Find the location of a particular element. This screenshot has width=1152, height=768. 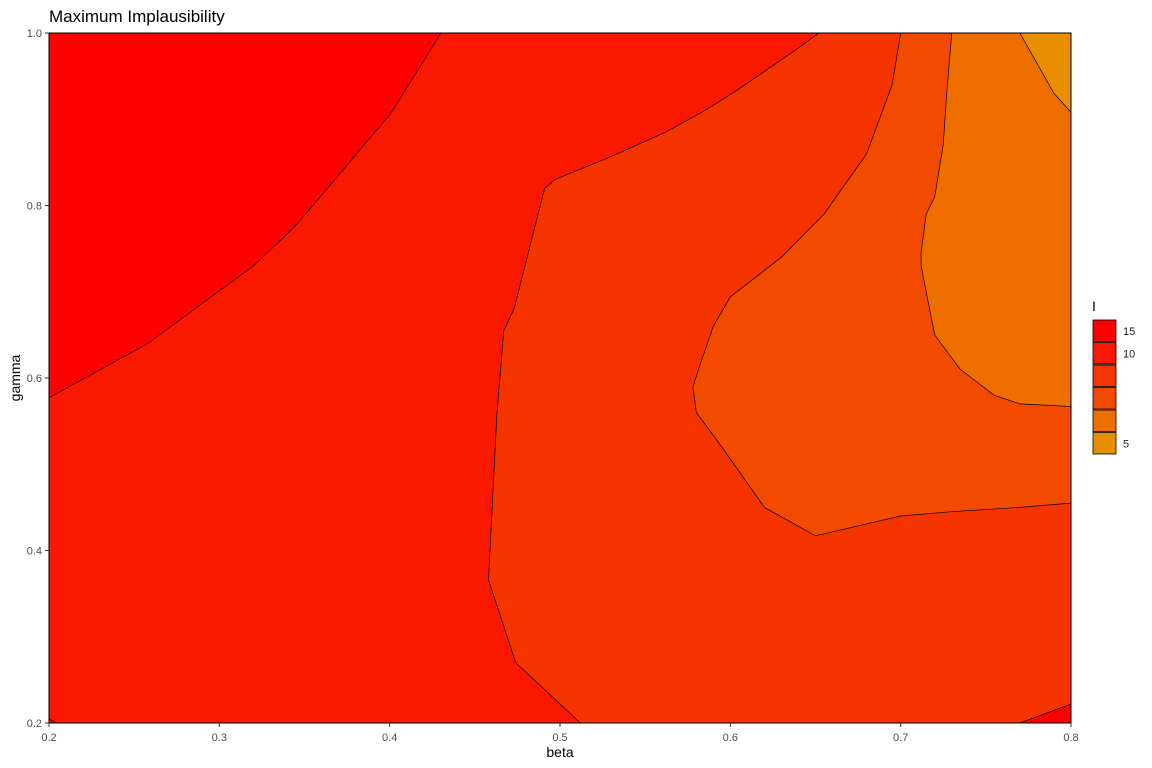

y-axis: 0.2 0.4 0.6 0.8 1.0 is located at coordinates (38, 379).